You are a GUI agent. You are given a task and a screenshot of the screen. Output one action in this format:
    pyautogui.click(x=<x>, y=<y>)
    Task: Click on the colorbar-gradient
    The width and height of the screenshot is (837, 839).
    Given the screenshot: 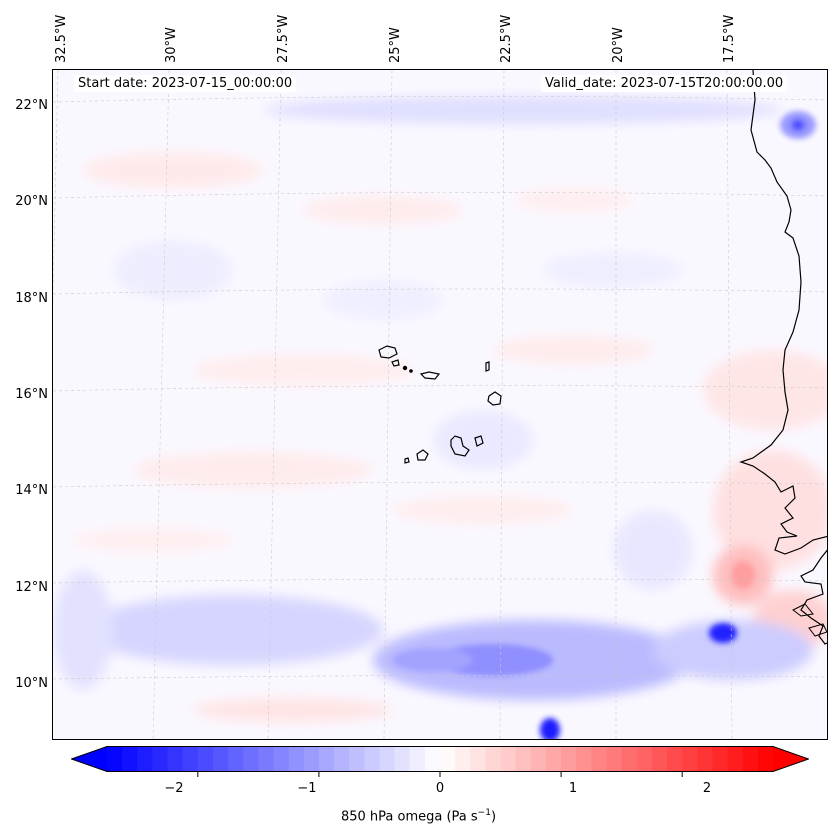 What is the action you would take?
    pyautogui.click(x=440, y=761)
    